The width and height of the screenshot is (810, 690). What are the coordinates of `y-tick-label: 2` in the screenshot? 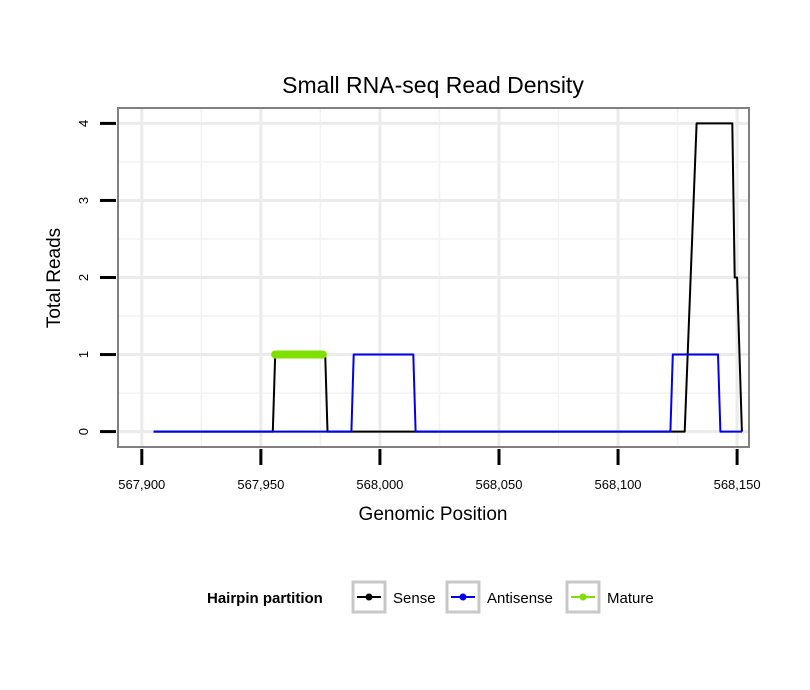 It's located at (83, 277).